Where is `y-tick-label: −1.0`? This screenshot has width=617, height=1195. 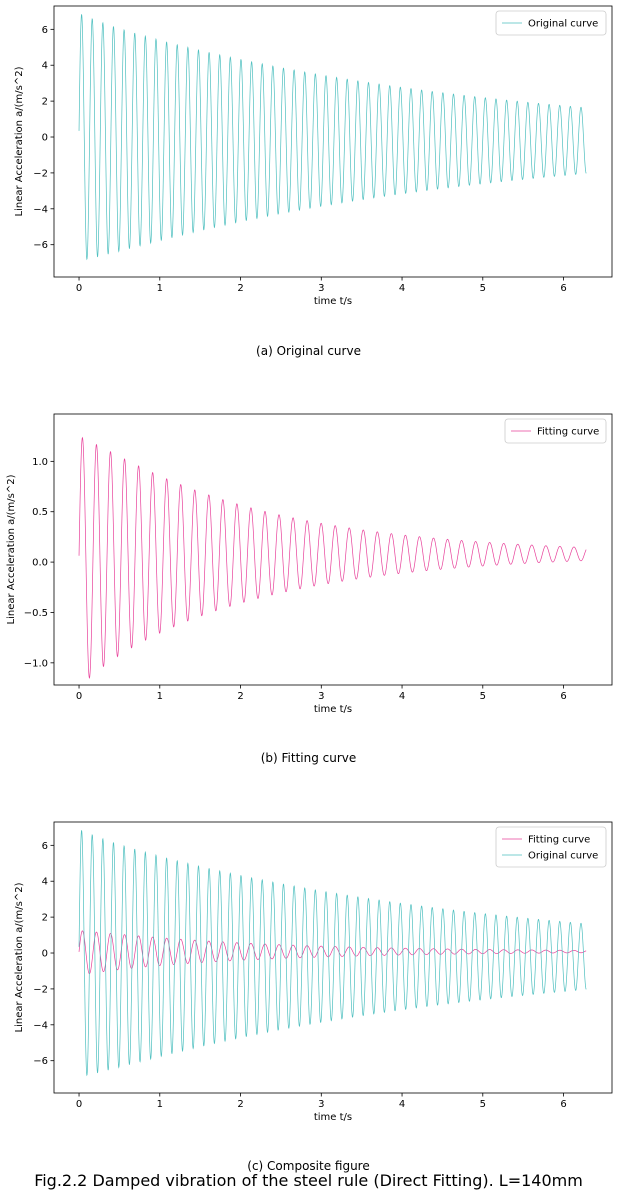 y-tick-label: −1.0 is located at coordinates (36, 663).